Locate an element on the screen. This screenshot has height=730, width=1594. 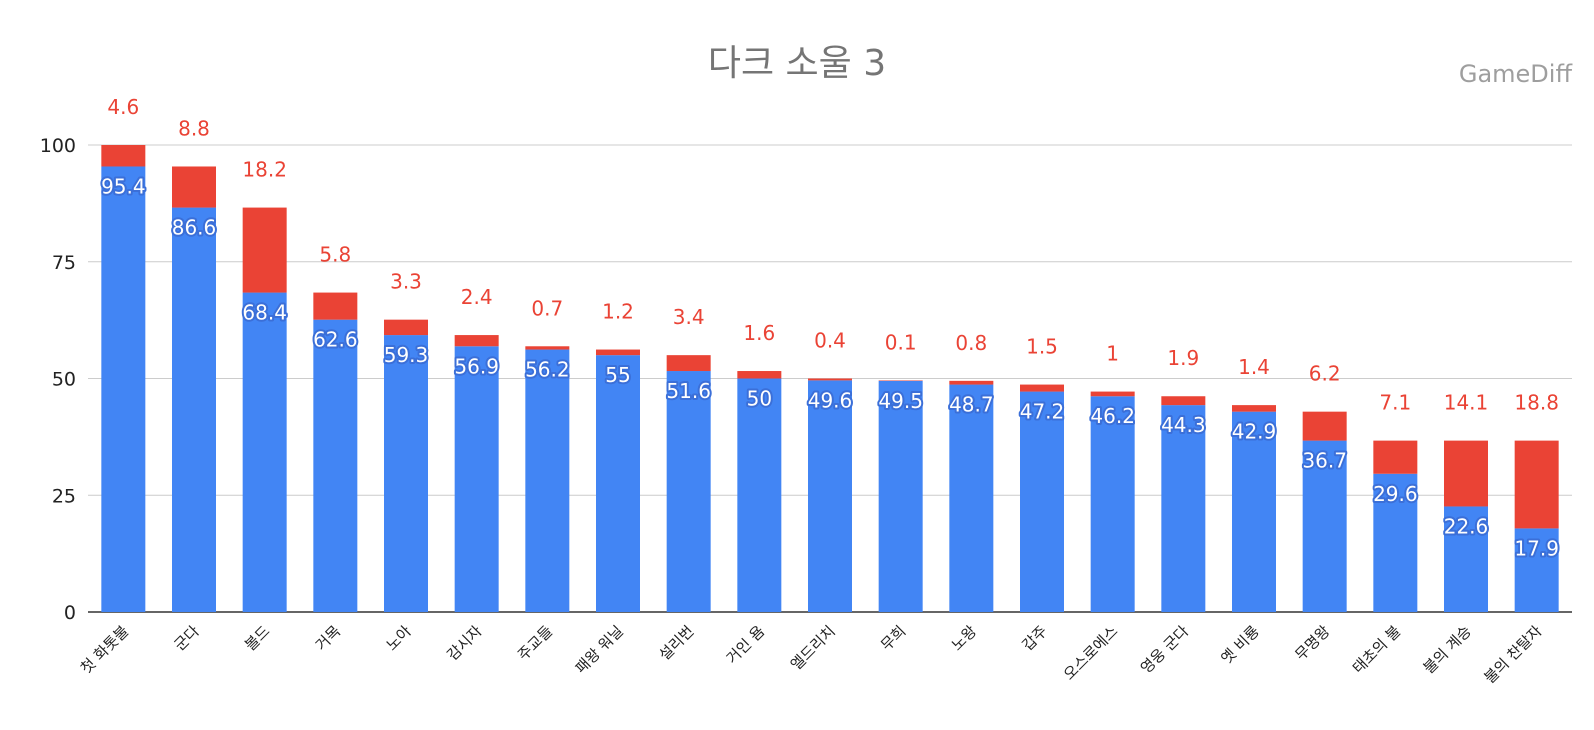
x-tick-label: 무명왕 is located at coordinates (1312, 643).